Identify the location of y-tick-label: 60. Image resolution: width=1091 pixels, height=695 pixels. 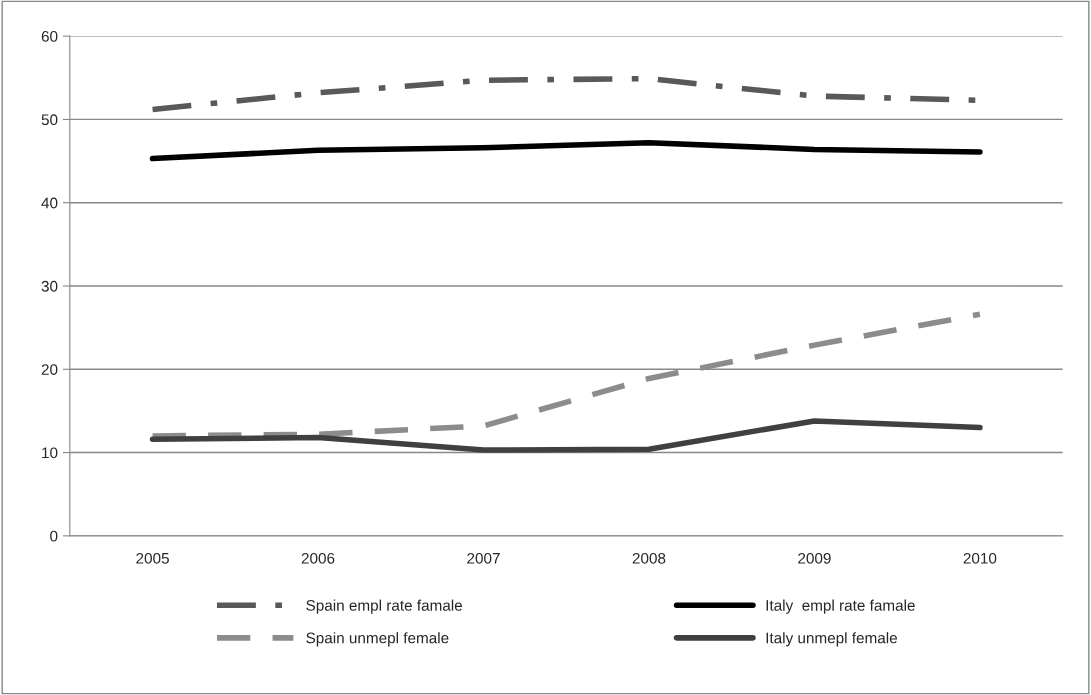
(49, 36).